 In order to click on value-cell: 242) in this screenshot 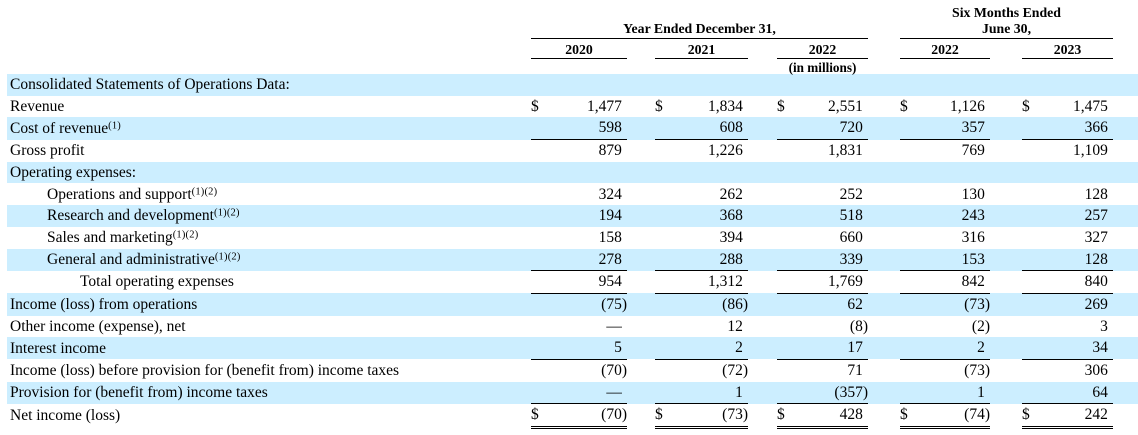, I will do `click(1074, 416)`.